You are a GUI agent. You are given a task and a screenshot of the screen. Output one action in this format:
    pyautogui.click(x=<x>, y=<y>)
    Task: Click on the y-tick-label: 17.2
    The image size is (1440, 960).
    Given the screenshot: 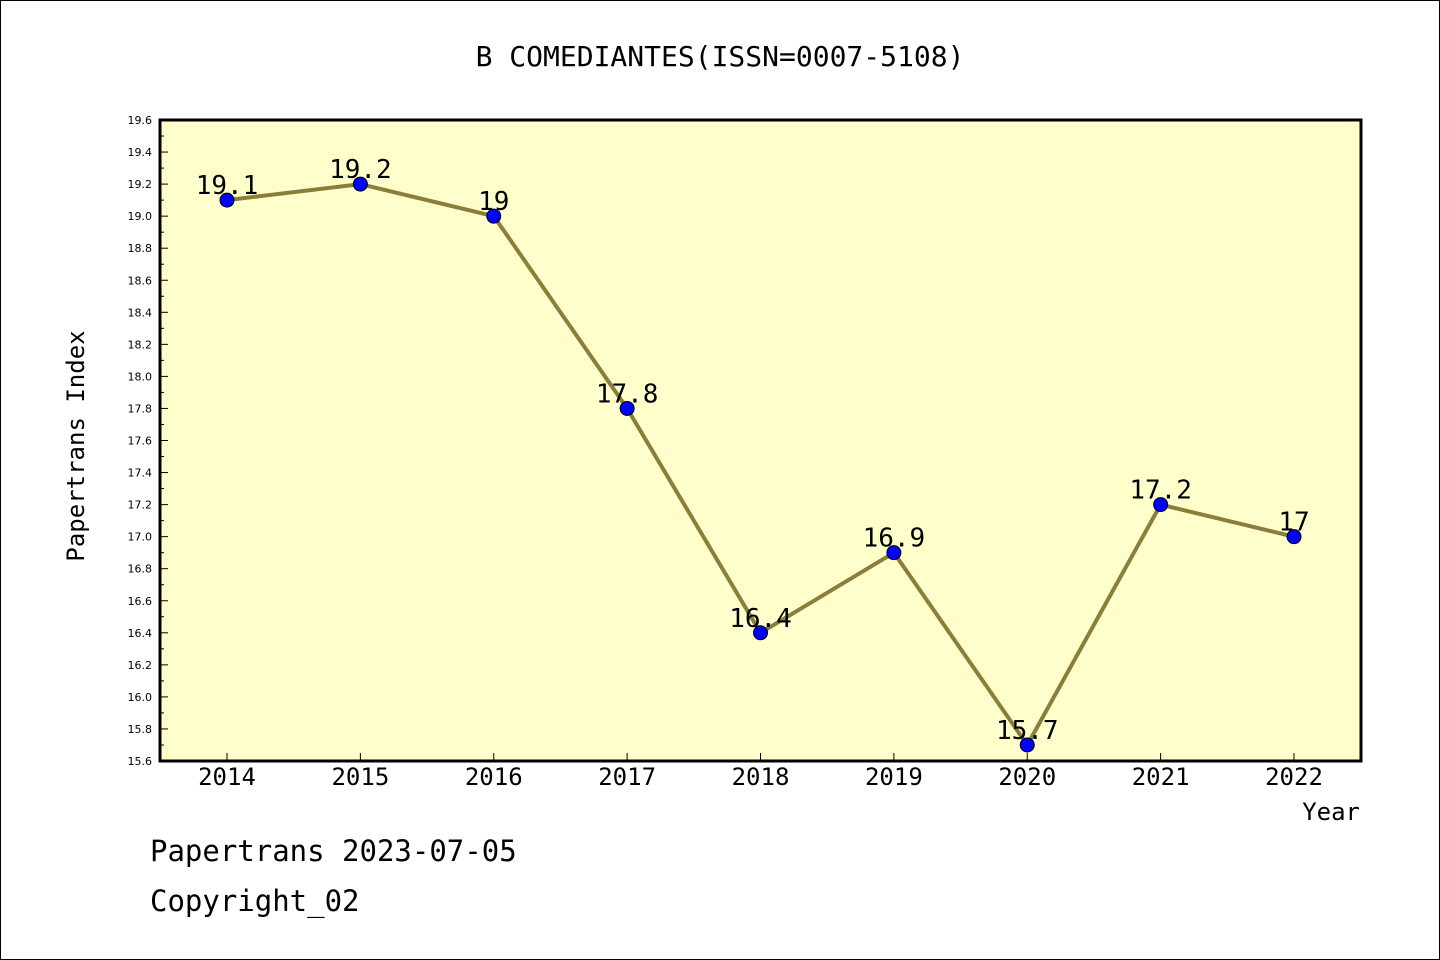 What is the action you would take?
    pyautogui.click(x=140, y=505)
    